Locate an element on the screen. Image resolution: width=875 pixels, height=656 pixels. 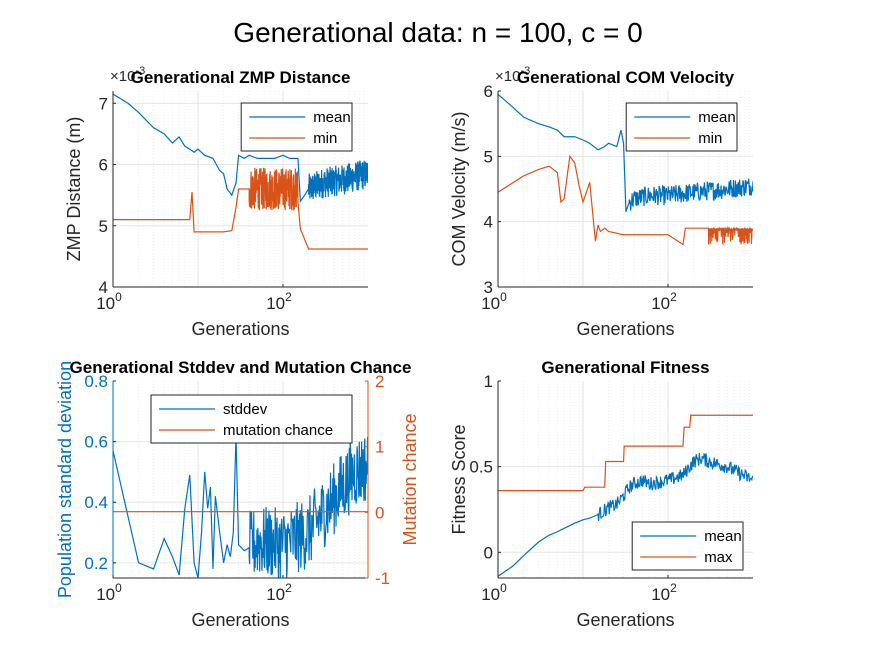
figure-title: Generational data: n = 100, c = 0 is located at coordinates (437, 32).